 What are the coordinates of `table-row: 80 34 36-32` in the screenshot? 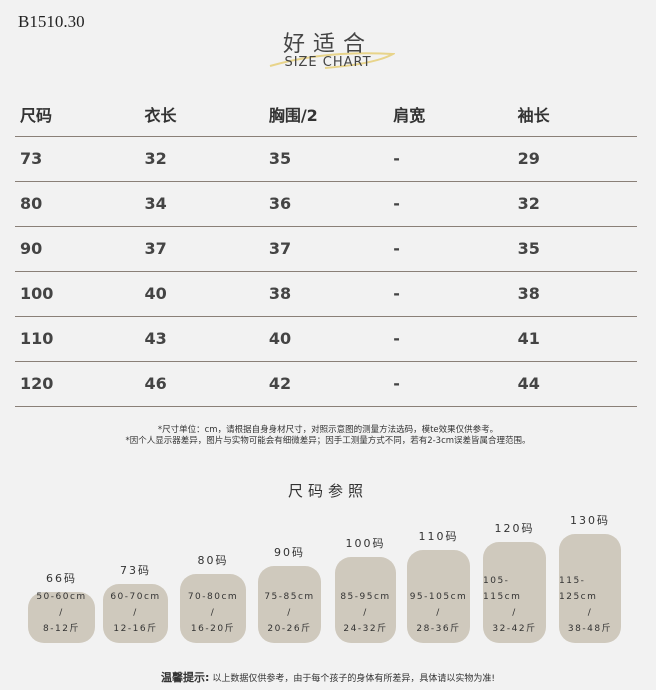 It's located at (326, 204).